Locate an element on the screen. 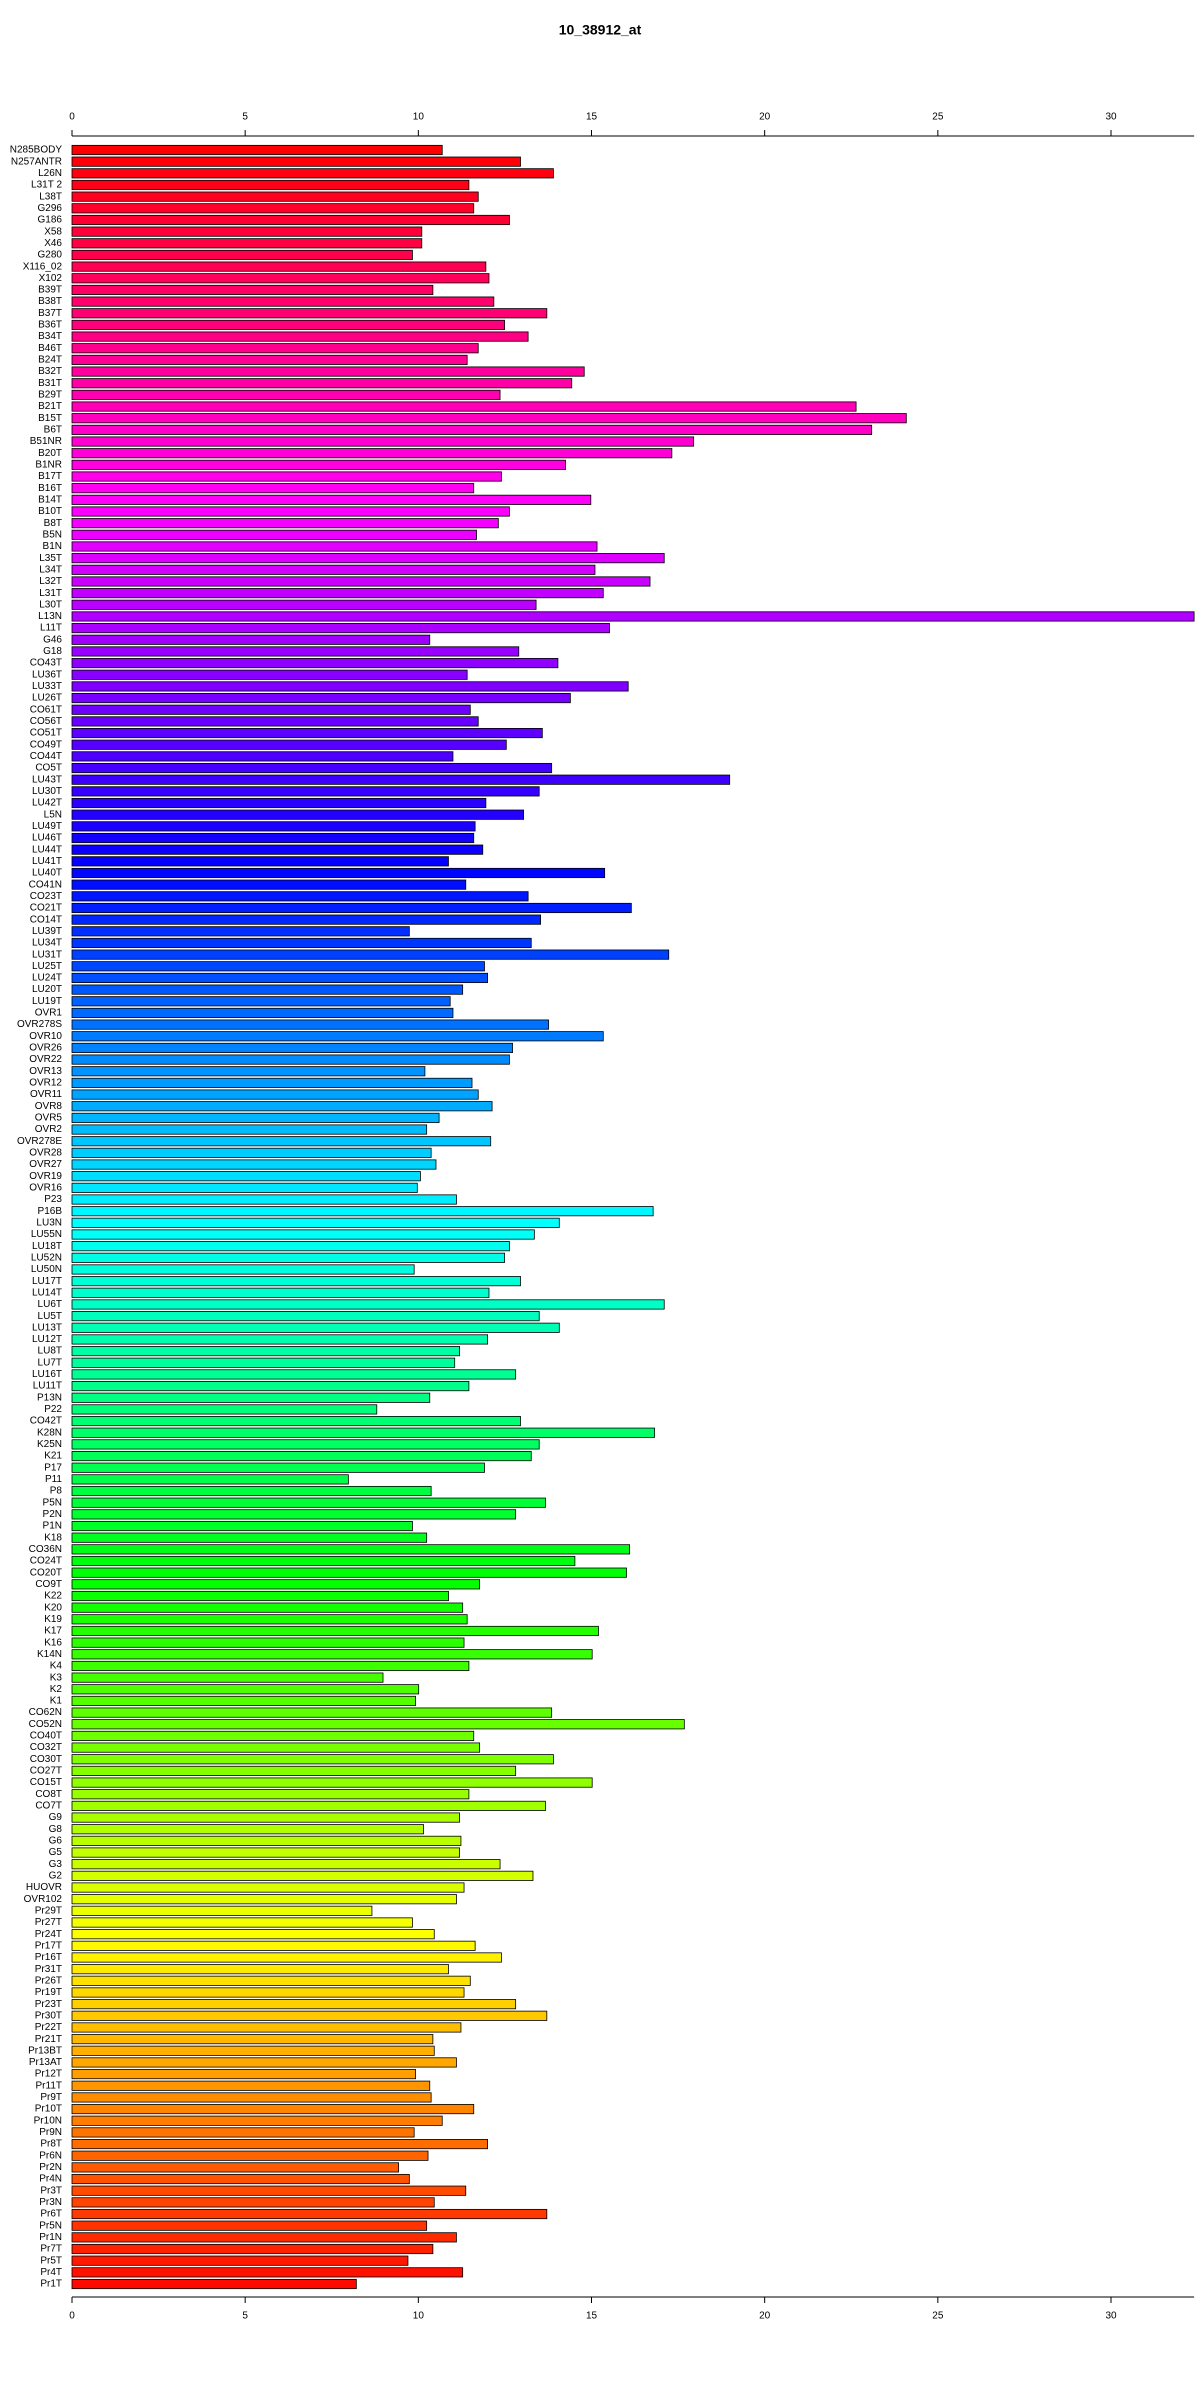  y-tick-label: B8T is located at coordinates (53, 523).